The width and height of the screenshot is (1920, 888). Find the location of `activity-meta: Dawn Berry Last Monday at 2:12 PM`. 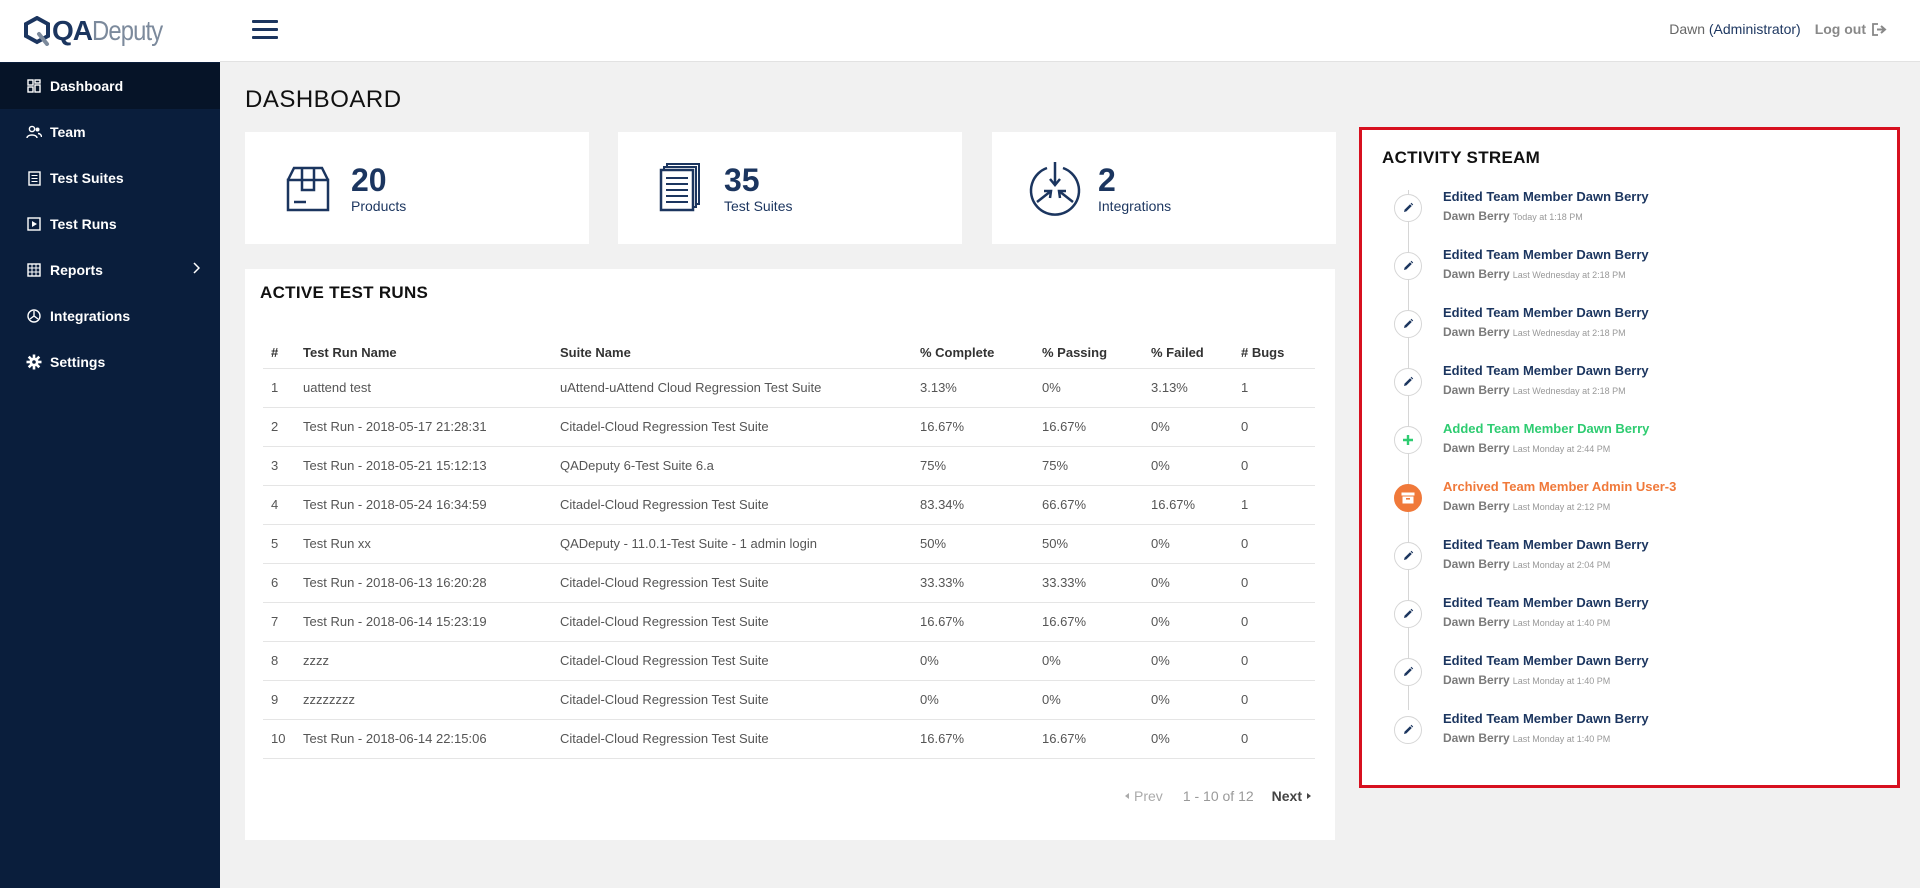

activity-meta: Dawn Berry Last Monday at 2:12 PM is located at coordinates (1526, 506).